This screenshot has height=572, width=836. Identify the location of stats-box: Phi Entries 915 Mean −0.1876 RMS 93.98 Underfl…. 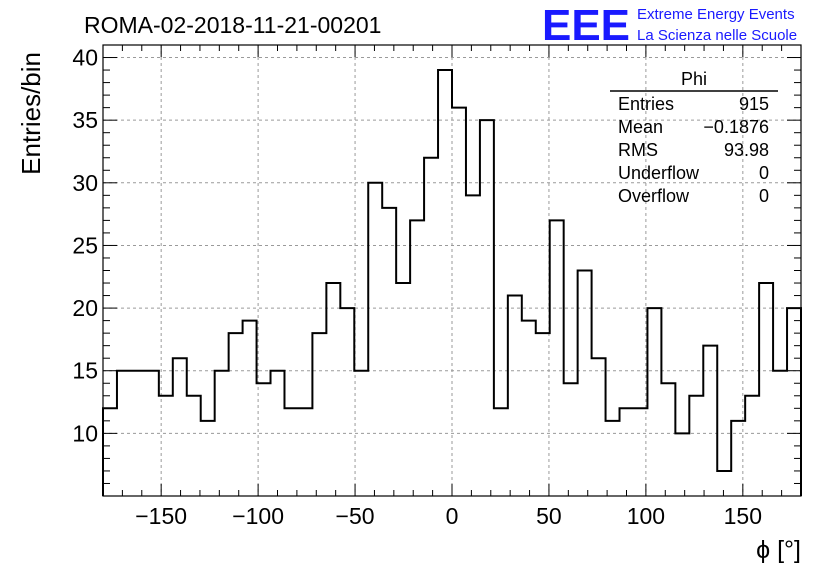
(694, 137).